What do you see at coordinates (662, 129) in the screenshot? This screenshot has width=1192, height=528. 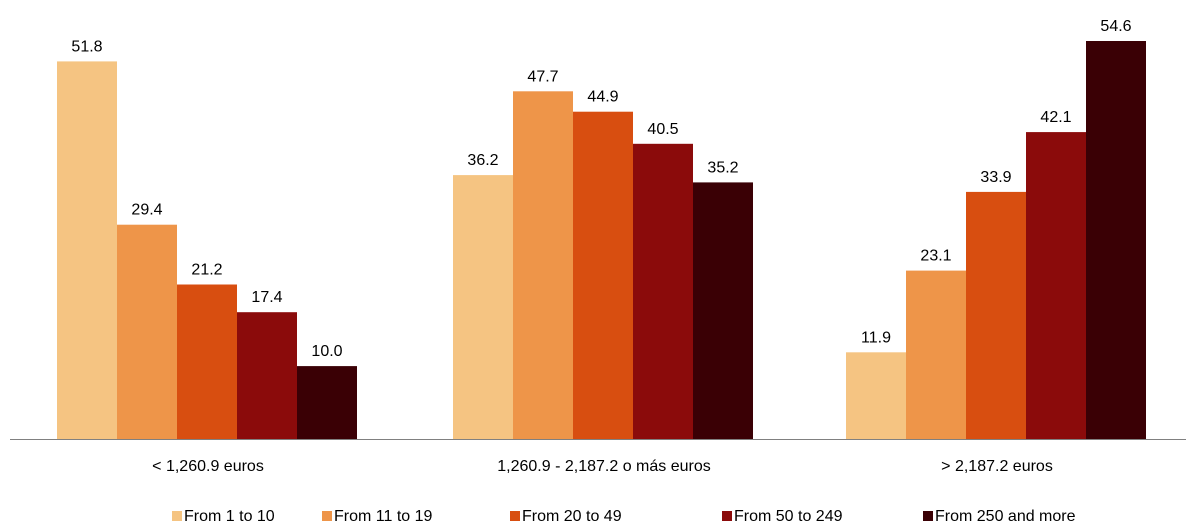 I see `data-label: 40.5` at bounding box center [662, 129].